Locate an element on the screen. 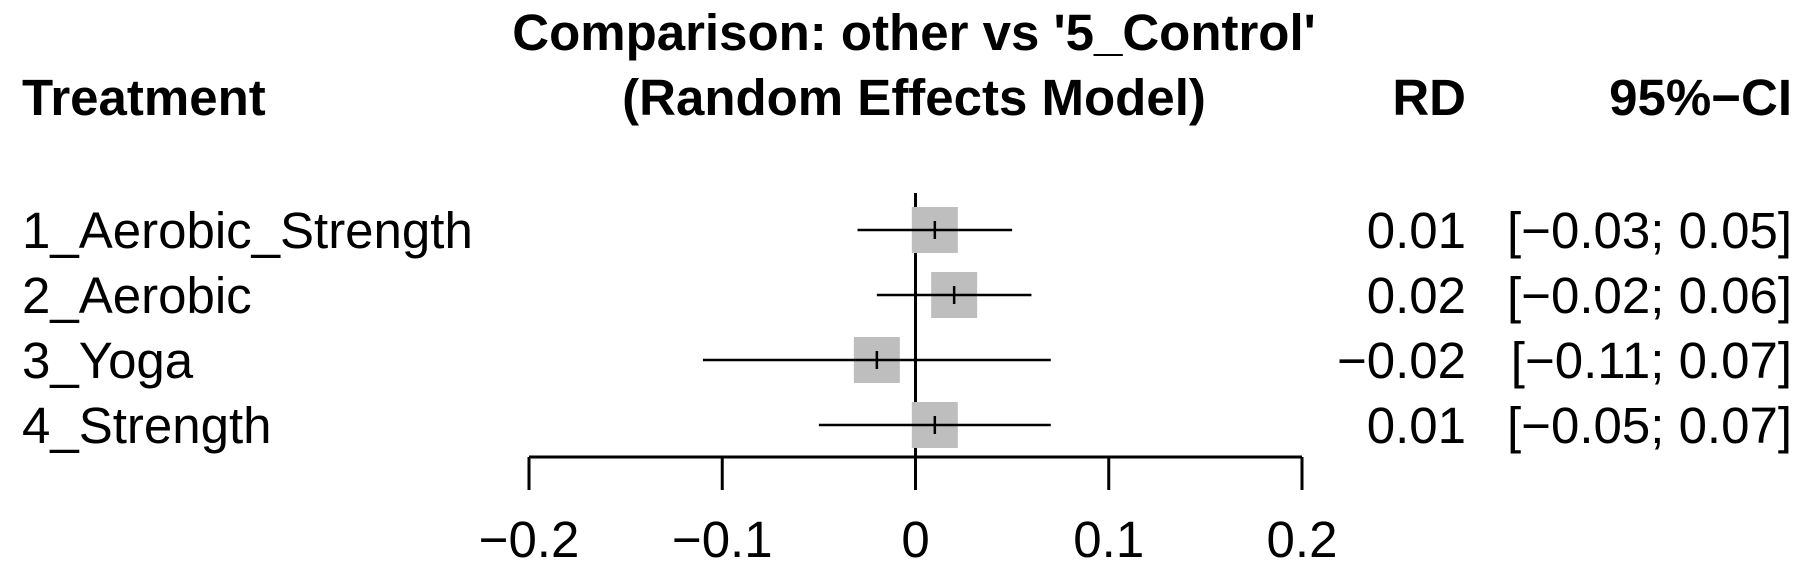  treatment-label: 3_Yoga is located at coordinates (108, 360).